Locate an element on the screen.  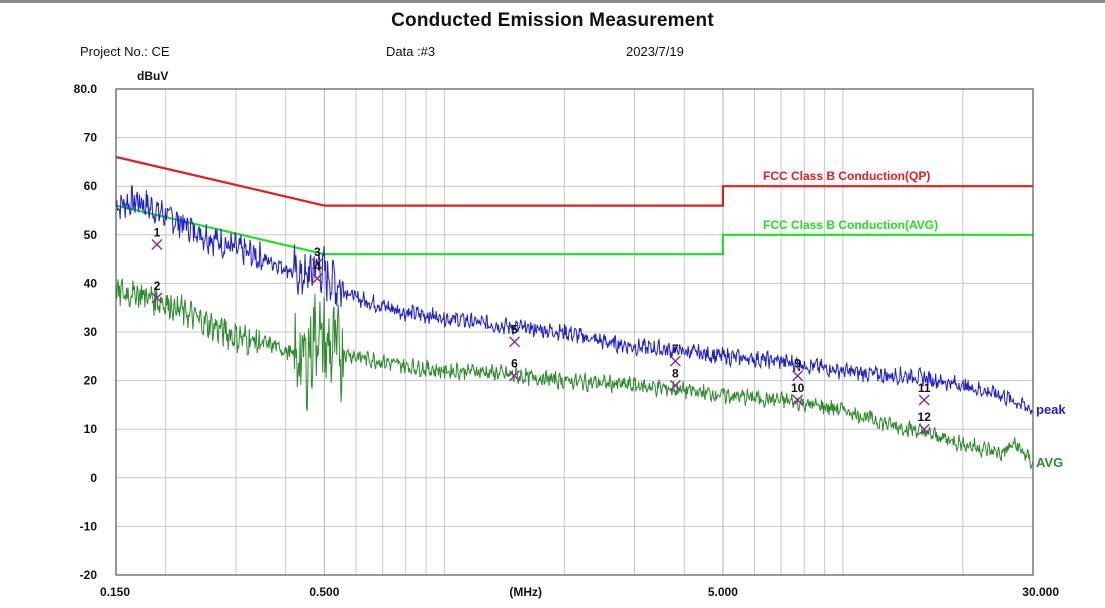
marker-label: 9 is located at coordinates (797, 364).